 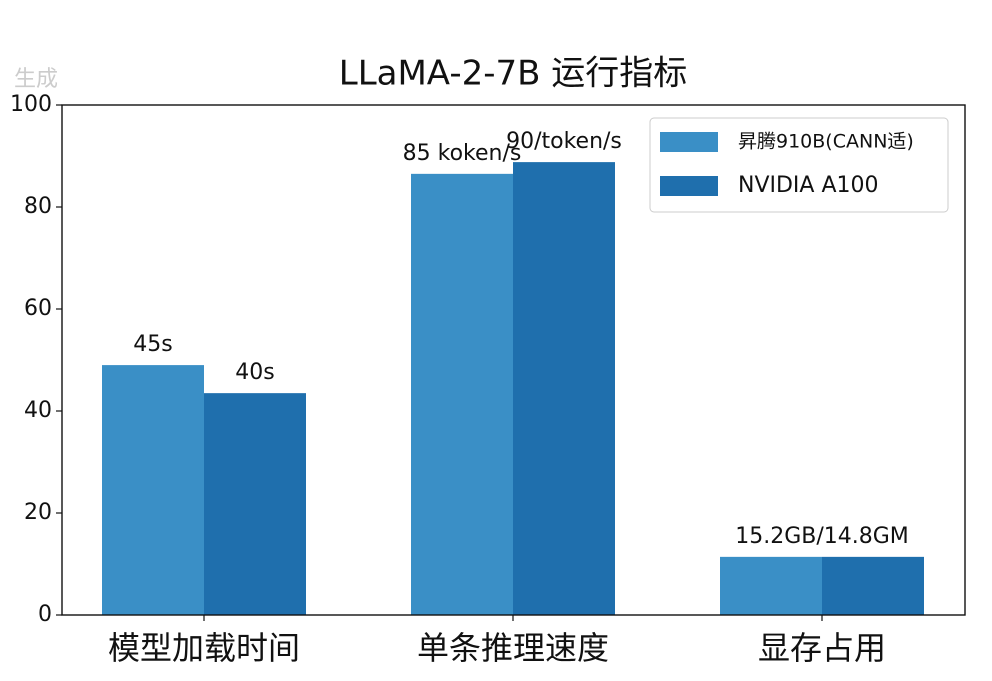 What do you see at coordinates (38, 206) in the screenshot?
I see `y-tick-label: 80` at bounding box center [38, 206].